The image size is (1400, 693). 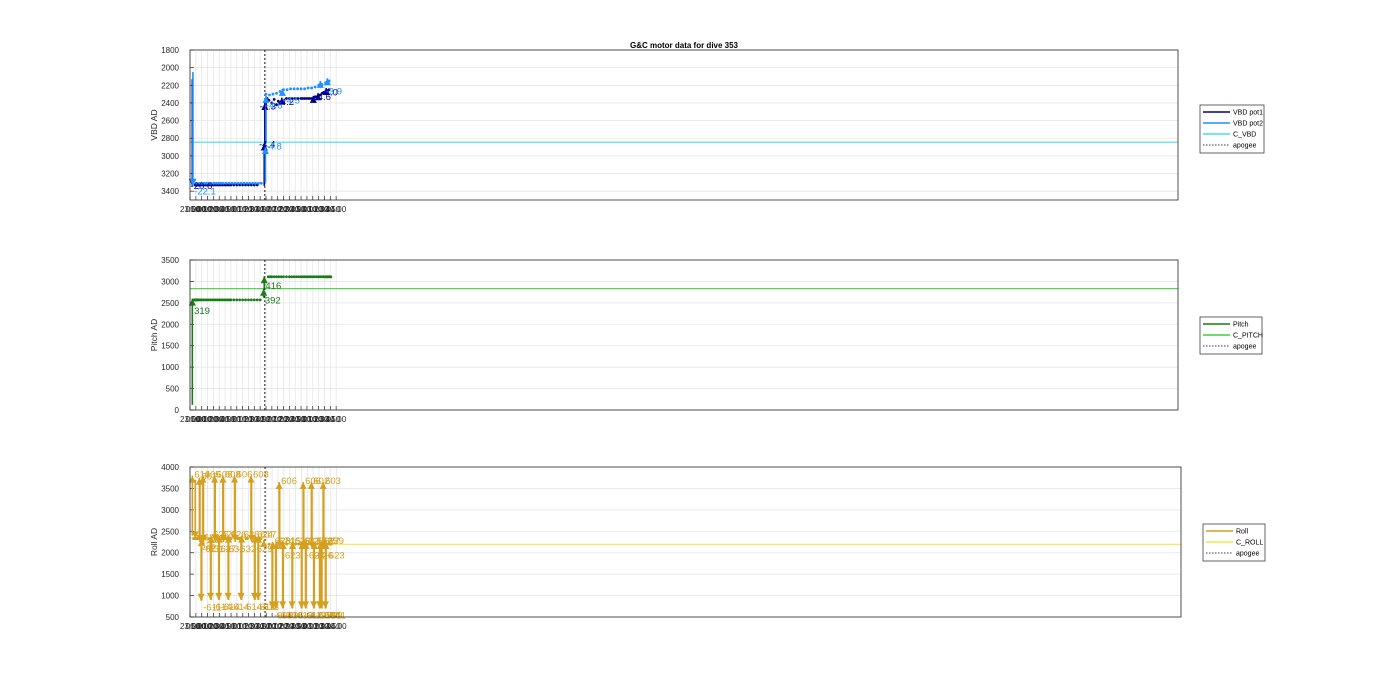 What do you see at coordinates (213, 419) in the screenshot?
I see `x-tick-label: 00:30` at bounding box center [213, 419].